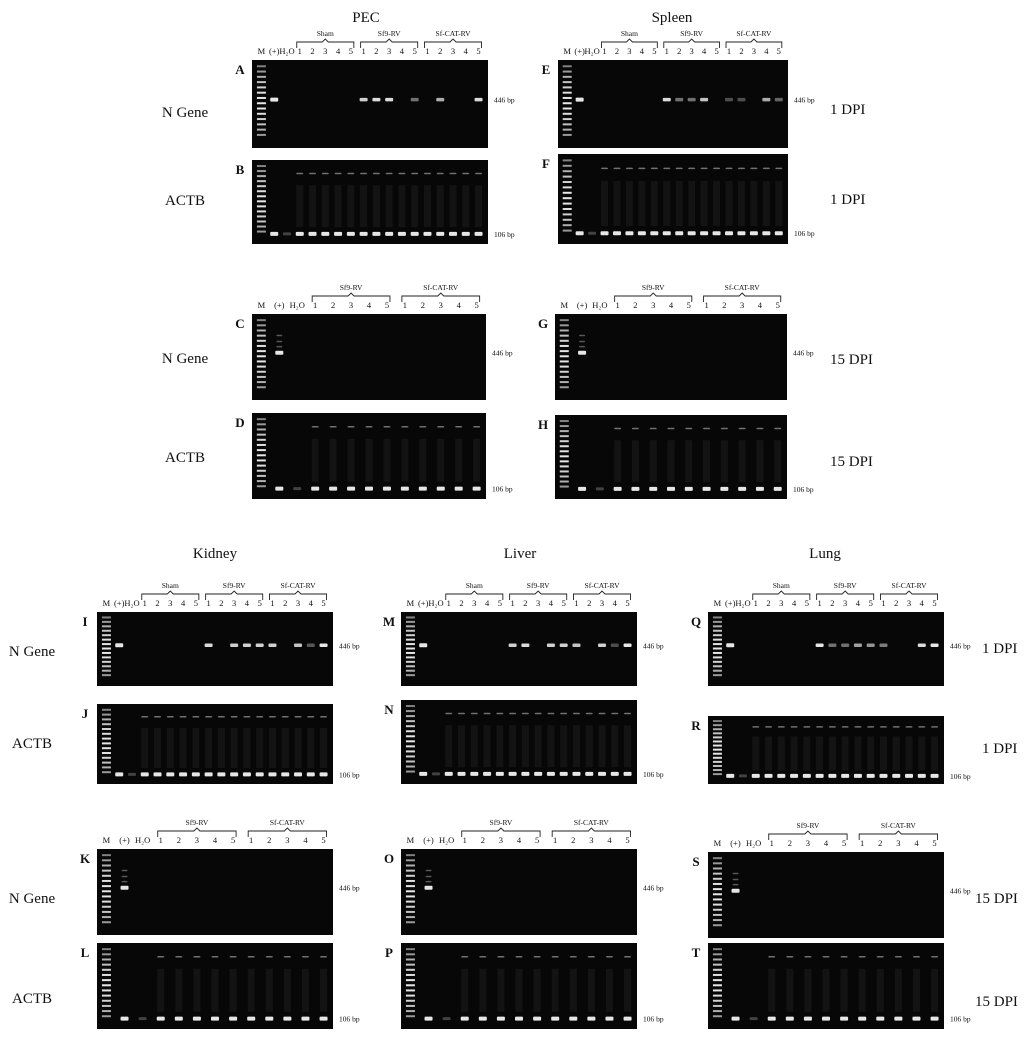 This screenshot has width=1036, height=1050. I want to click on group-bracket, so click(197, 832).